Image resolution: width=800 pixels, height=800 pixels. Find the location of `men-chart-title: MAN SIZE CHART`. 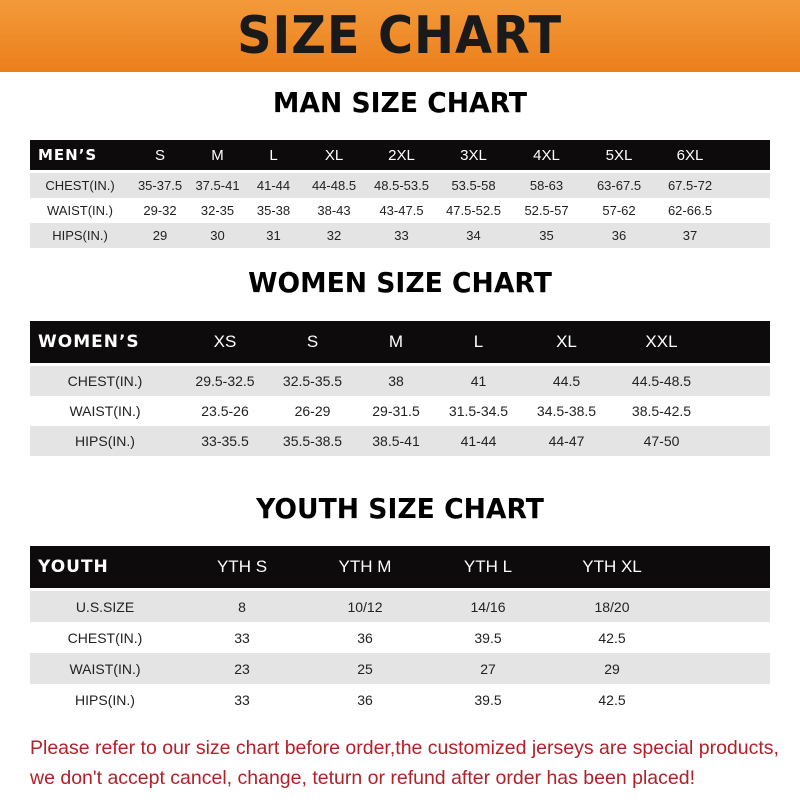

men-chart-title: MAN SIZE CHART is located at coordinates (400, 102).